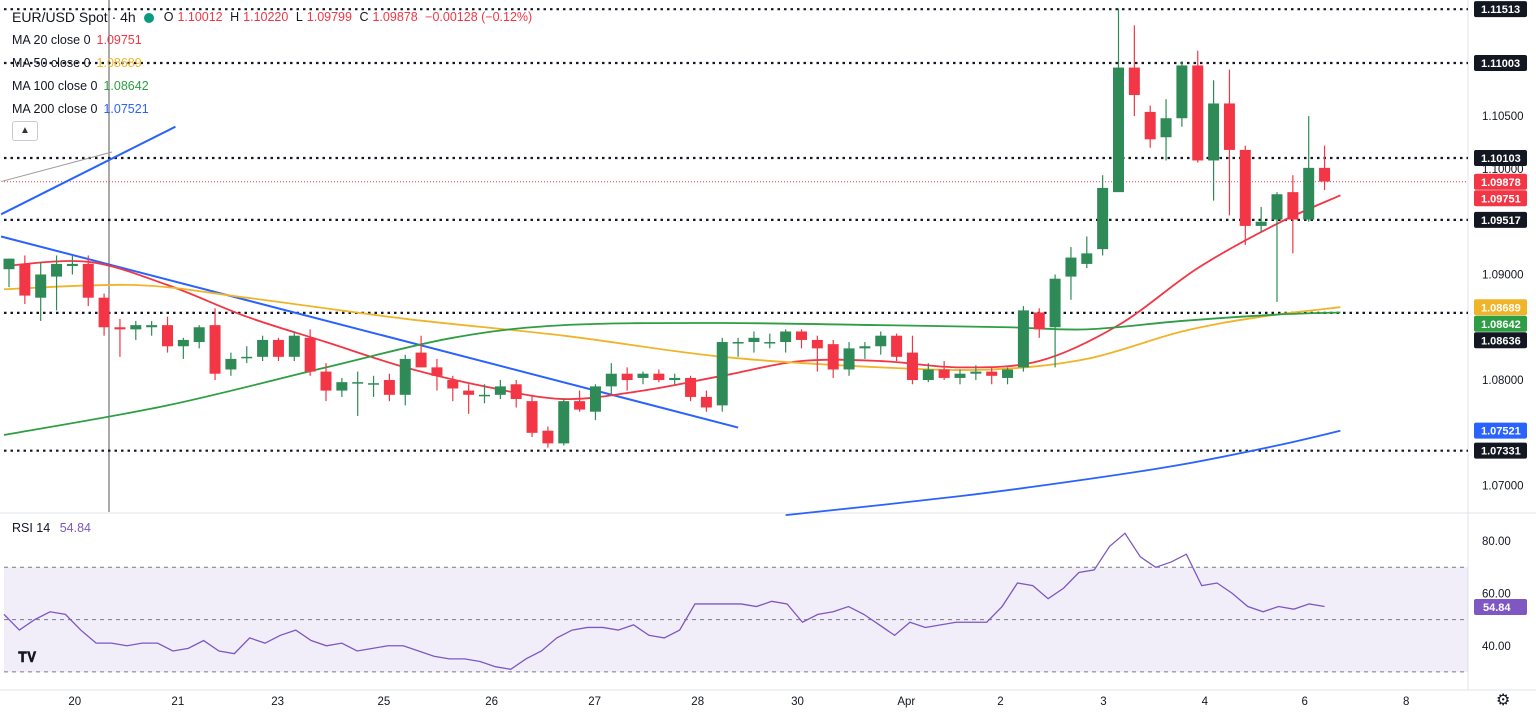  Describe the element at coordinates (329, 17) in the screenshot. I see `low-value: 1.09799` at that location.